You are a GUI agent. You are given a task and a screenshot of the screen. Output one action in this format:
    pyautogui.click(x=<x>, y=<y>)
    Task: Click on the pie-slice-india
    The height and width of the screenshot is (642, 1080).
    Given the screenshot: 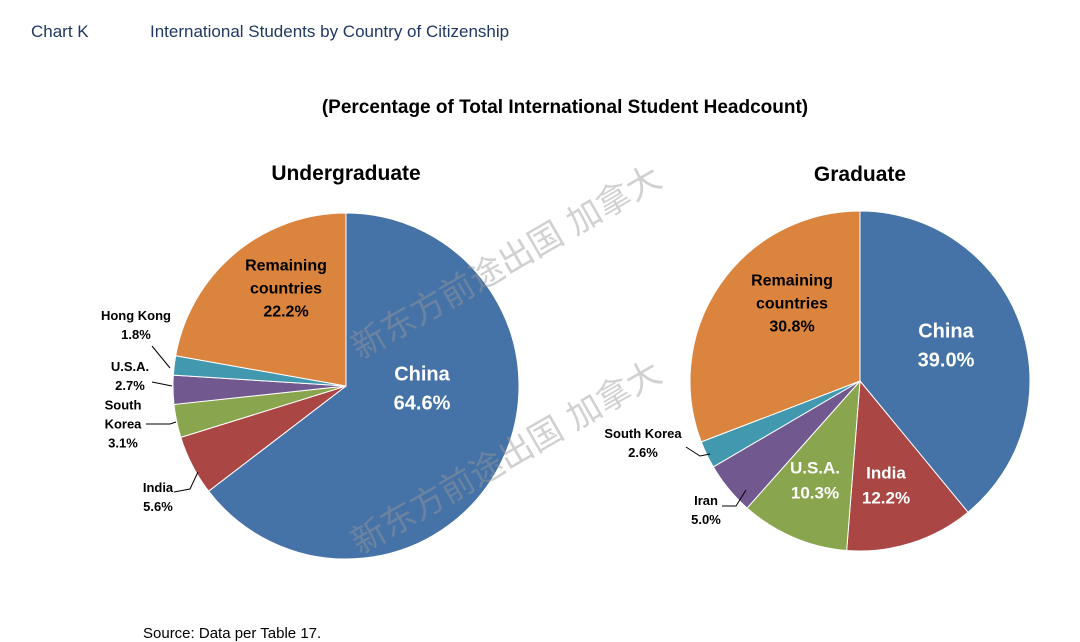 What is the action you would take?
    pyautogui.click(x=907, y=465)
    